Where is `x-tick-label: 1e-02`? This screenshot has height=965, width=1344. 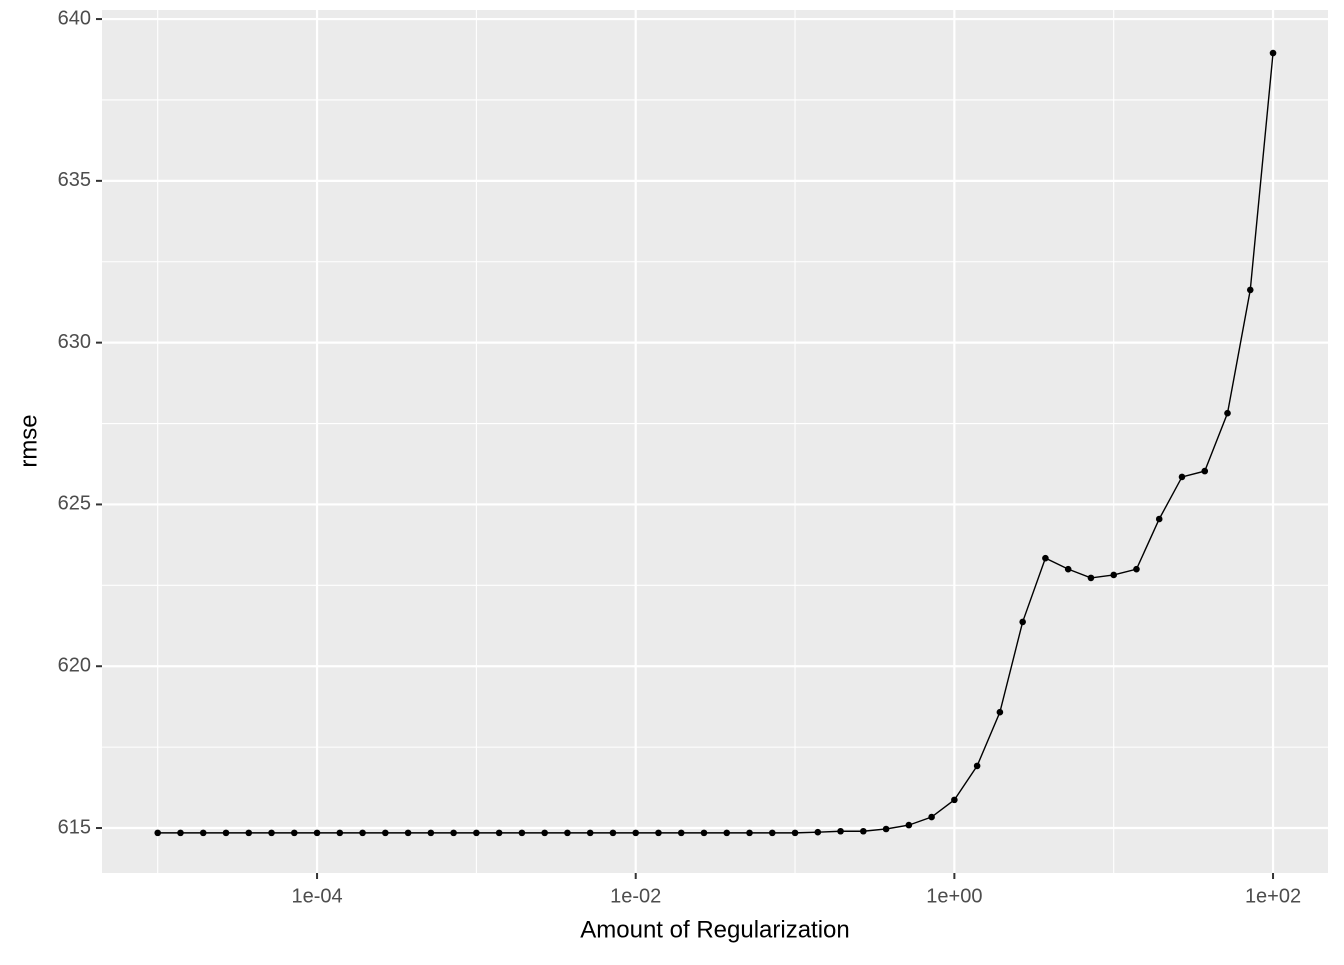 x-tick-label: 1e-02 is located at coordinates (635, 896).